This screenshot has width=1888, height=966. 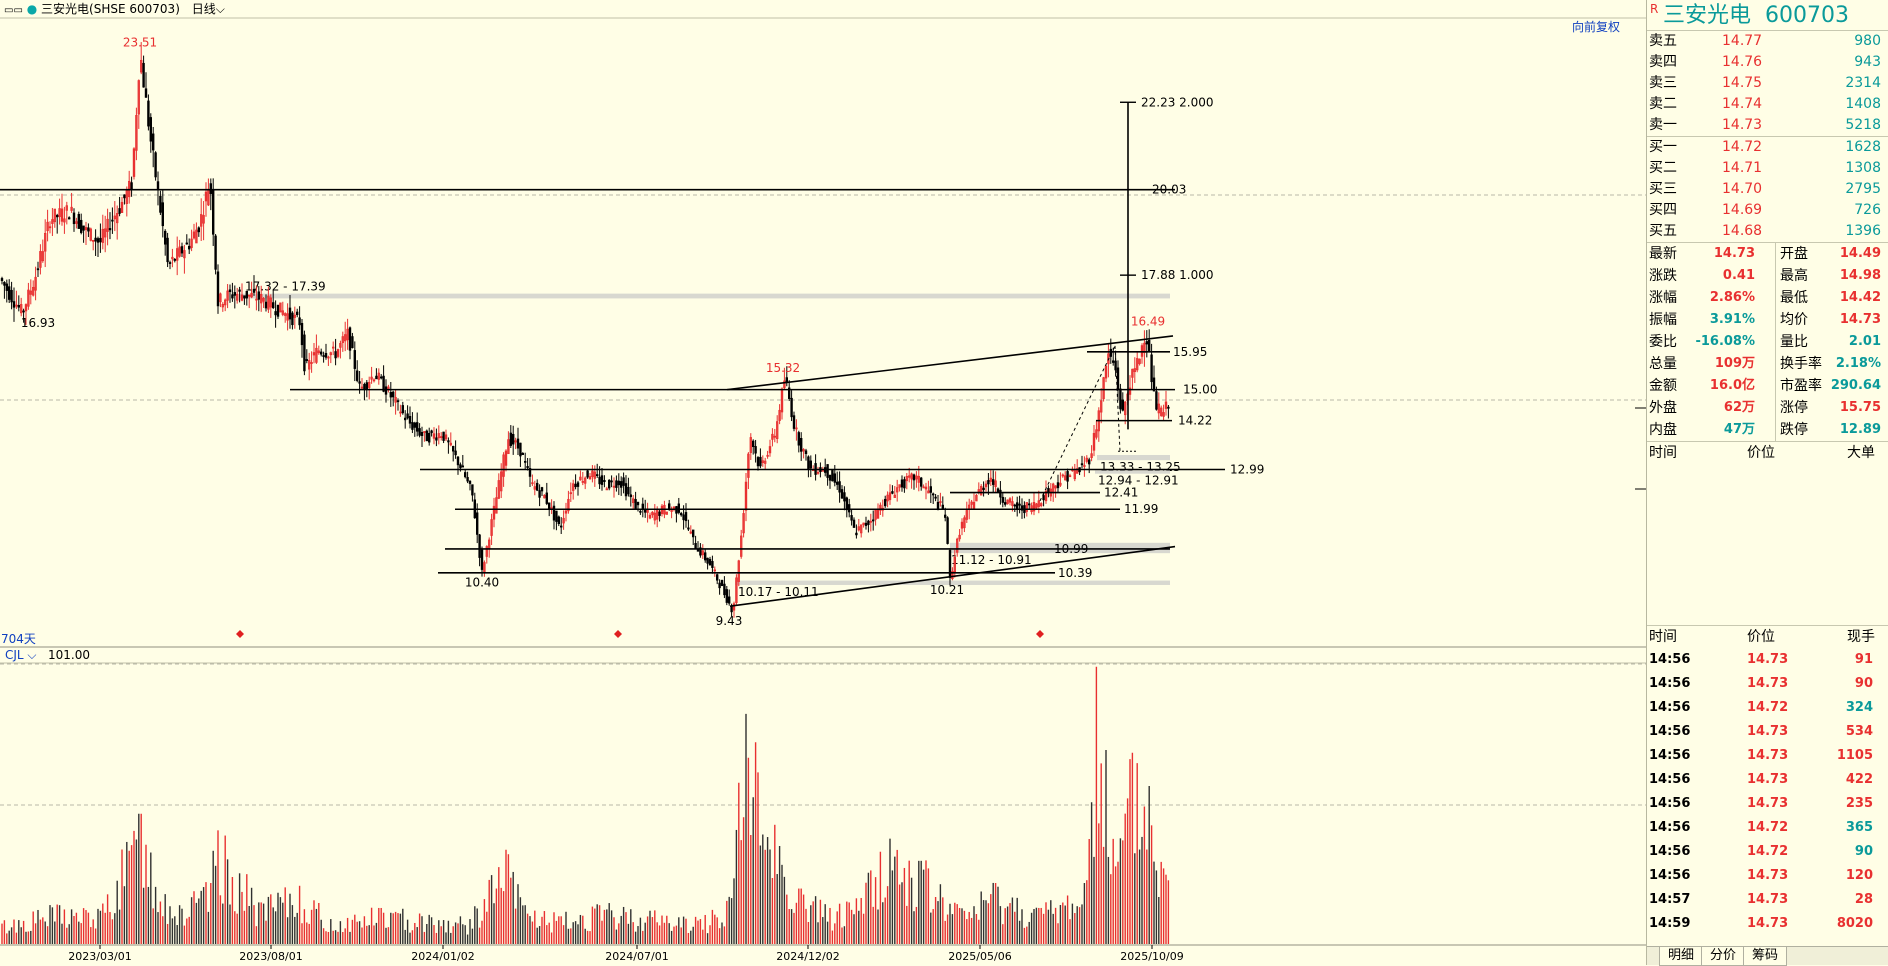 I want to click on asks-row: 卖一 14.73 5218, so click(x=1767, y=125).